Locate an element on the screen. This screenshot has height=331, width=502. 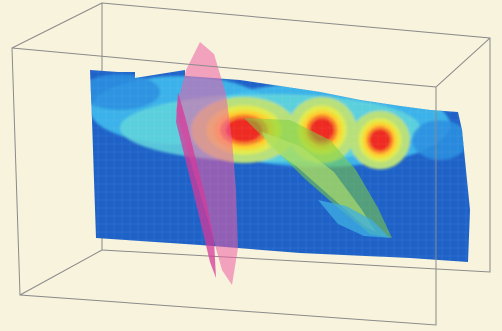
pink-fault-plane is located at coordinates (207, 163).